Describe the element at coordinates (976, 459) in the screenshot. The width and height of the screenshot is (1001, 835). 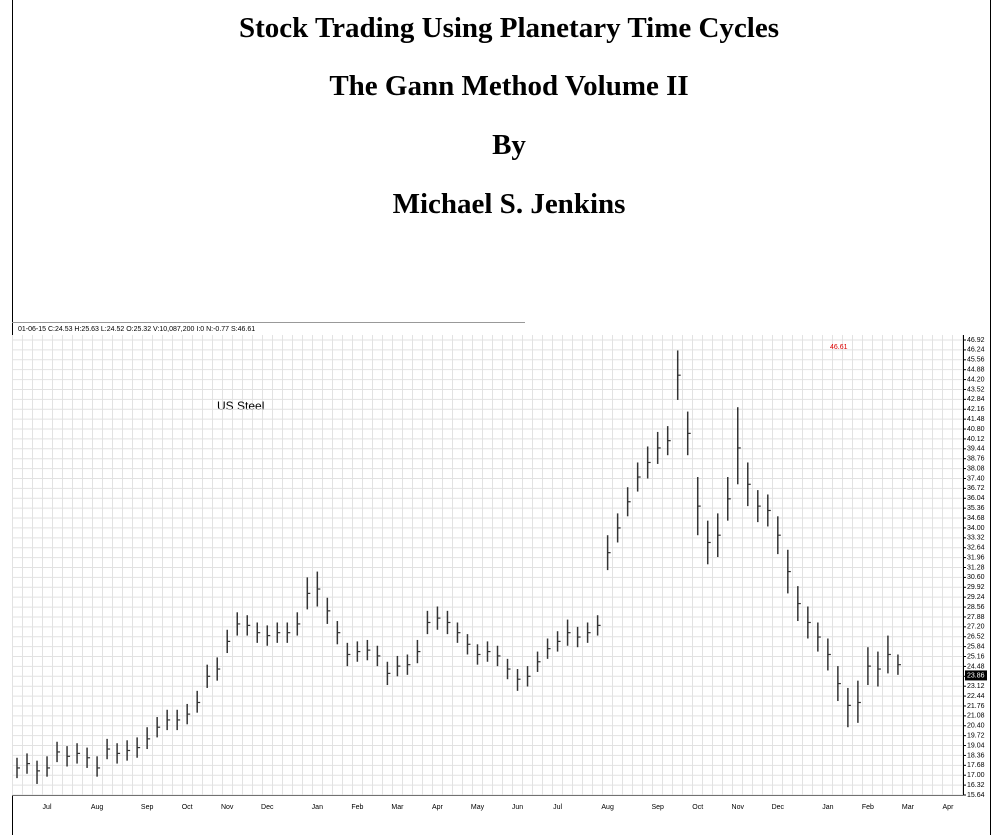
I see `y-tick-label: 38.76` at that location.